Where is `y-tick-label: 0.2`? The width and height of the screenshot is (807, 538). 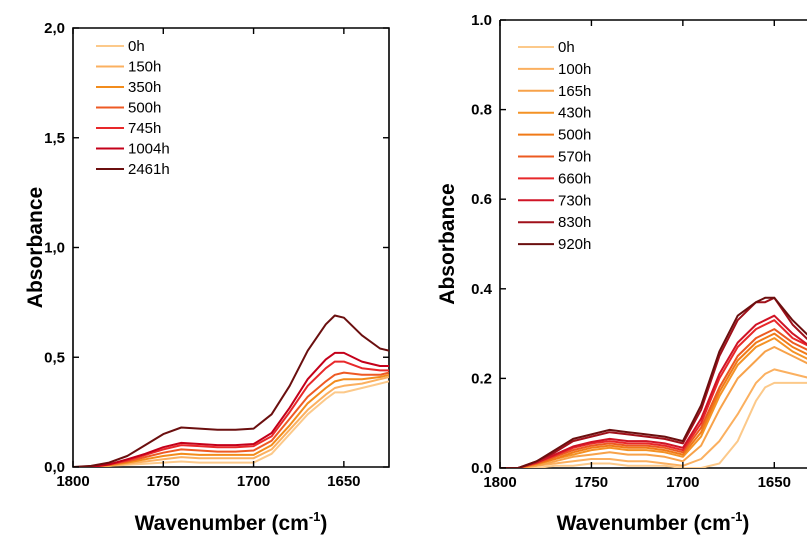
y-tick-label: 0.2 is located at coordinates (481, 378).